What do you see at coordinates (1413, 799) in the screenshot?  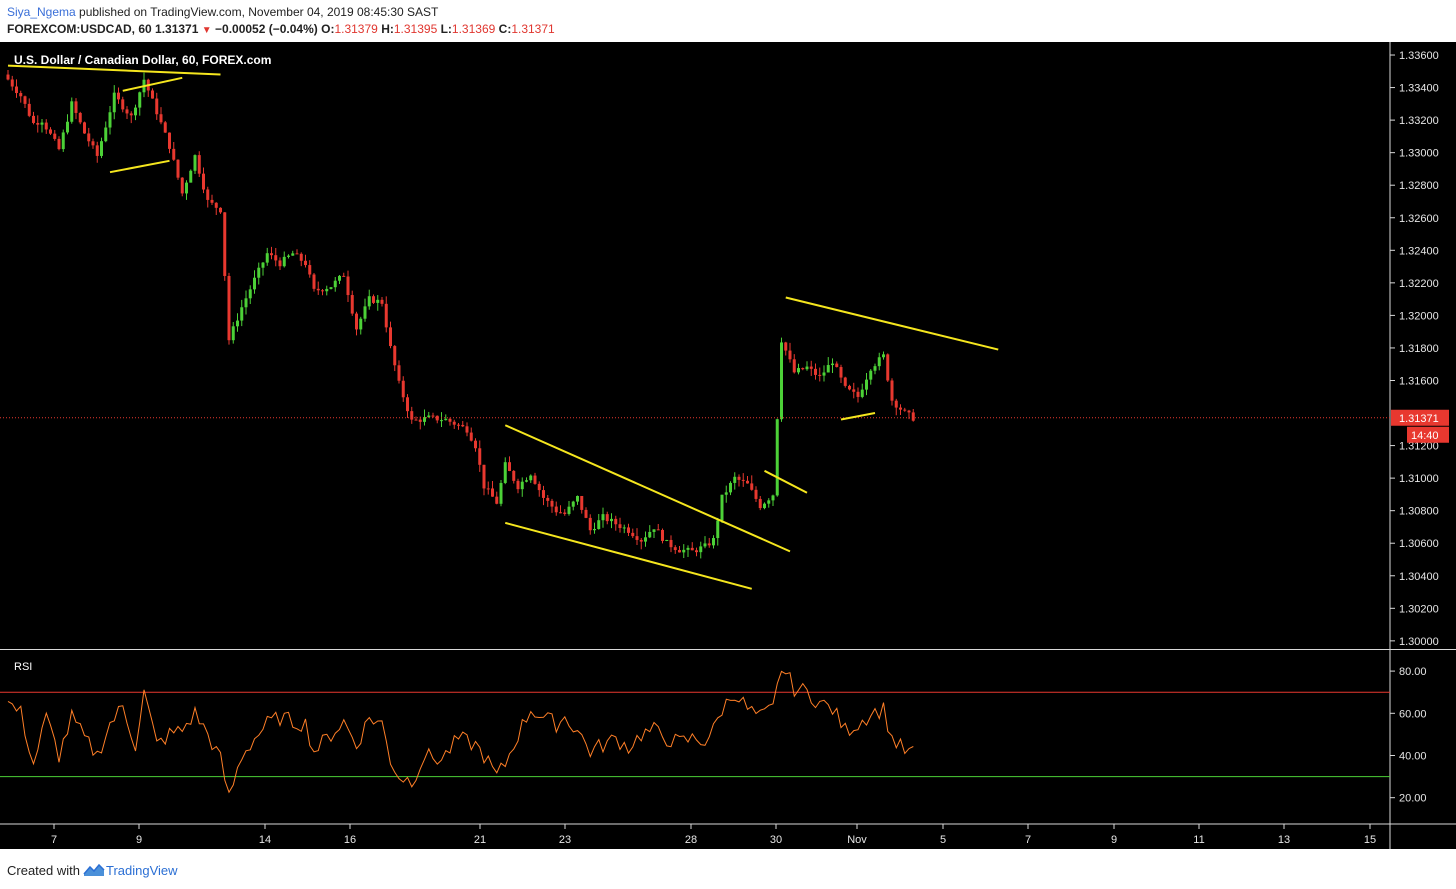 I see `rsi-tick-label: 20.00` at bounding box center [1413, 799].